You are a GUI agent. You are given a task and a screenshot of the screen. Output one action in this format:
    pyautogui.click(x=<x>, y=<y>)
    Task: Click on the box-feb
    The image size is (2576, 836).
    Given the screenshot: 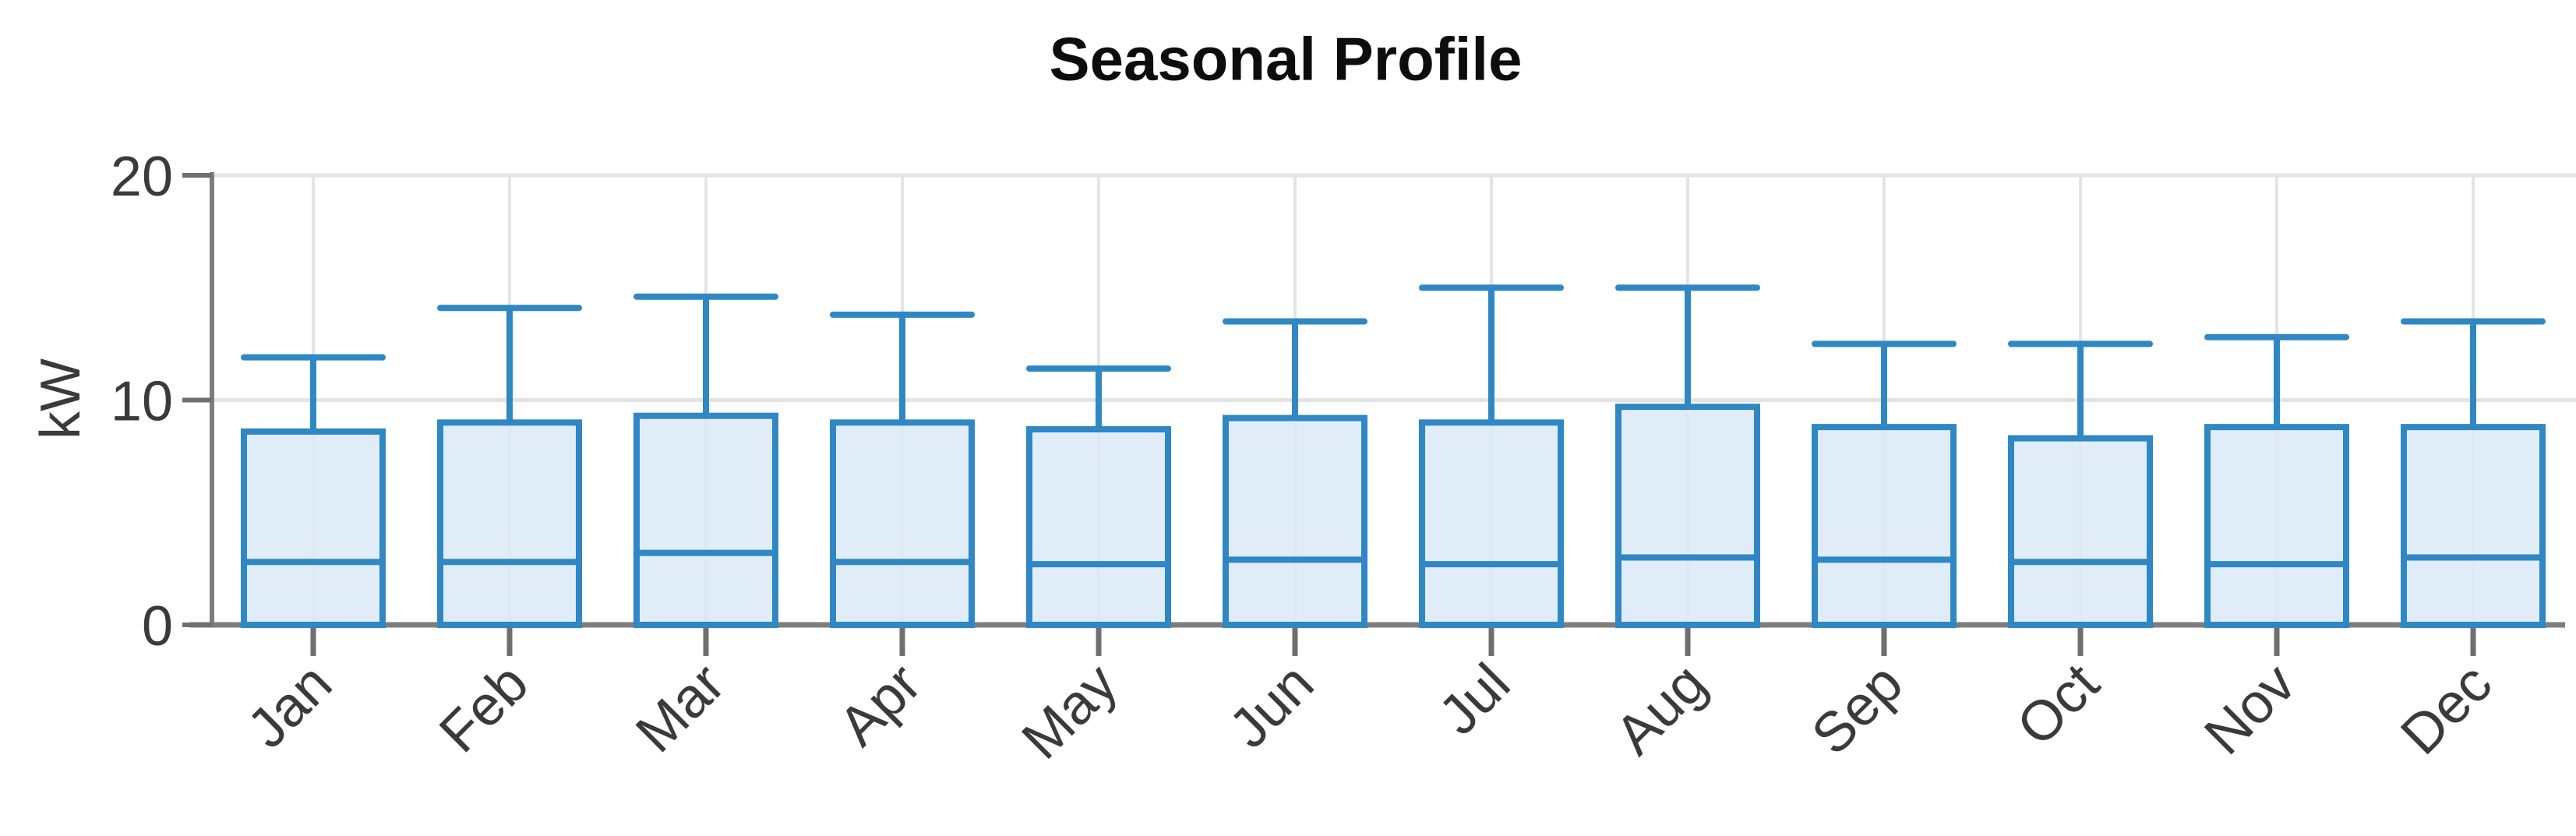 What is the action you would take?
    pyautogui.click(x=509, y=466)
    